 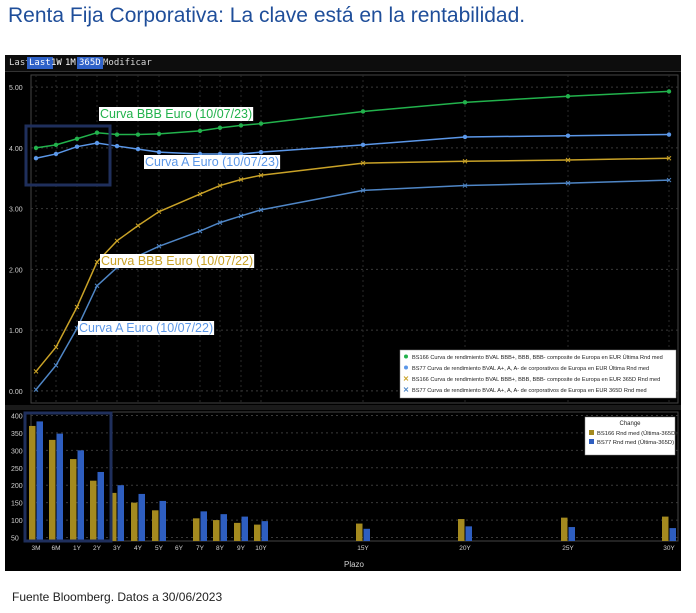 What do you see at coordinates (241, 548) in the screenshot?
I see `x-tick-label: 9Y` at bounding box center [241, 548].